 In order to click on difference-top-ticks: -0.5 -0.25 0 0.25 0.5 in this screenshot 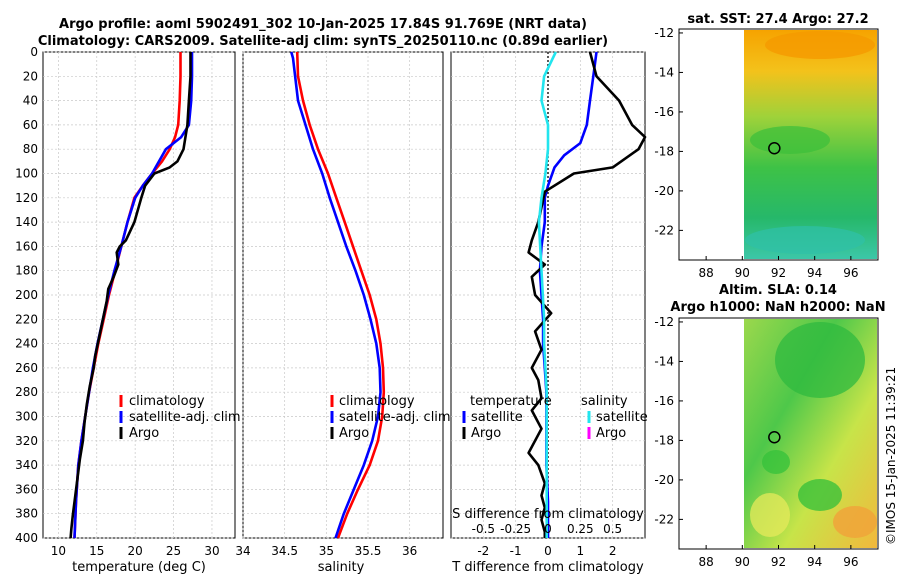, I will do `click(547, 529)`.